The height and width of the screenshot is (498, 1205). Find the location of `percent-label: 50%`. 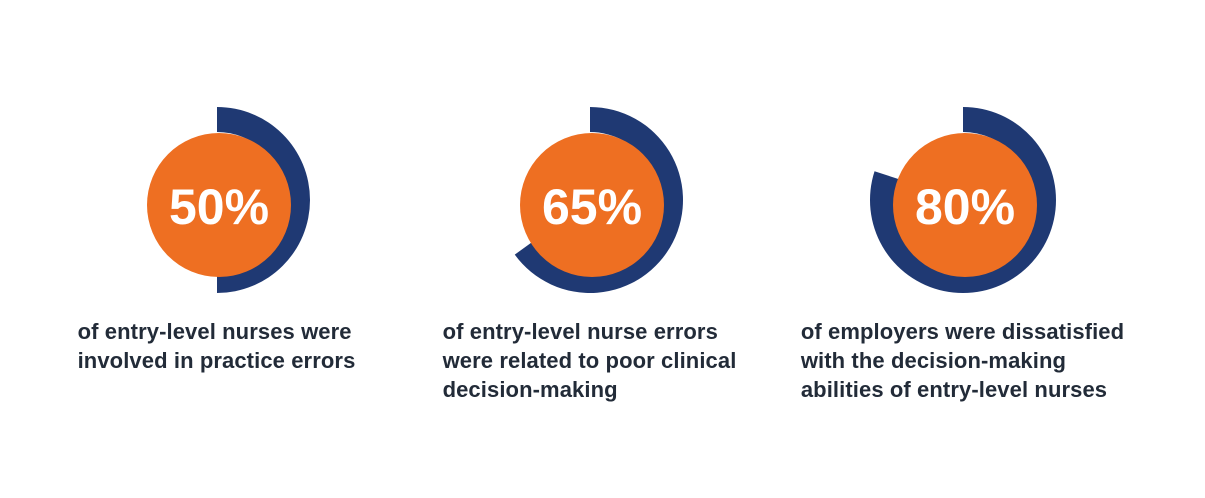

percent-label: 50% is located at coordinates (218, 207).